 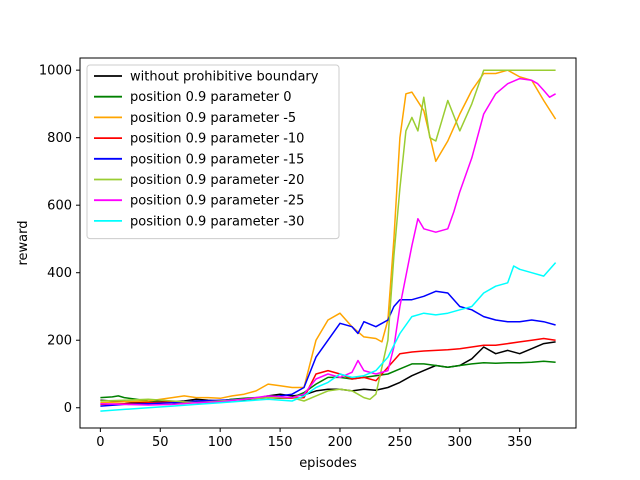 I want to click on x-tick-label-6: 300, so click(x=459, y=442).